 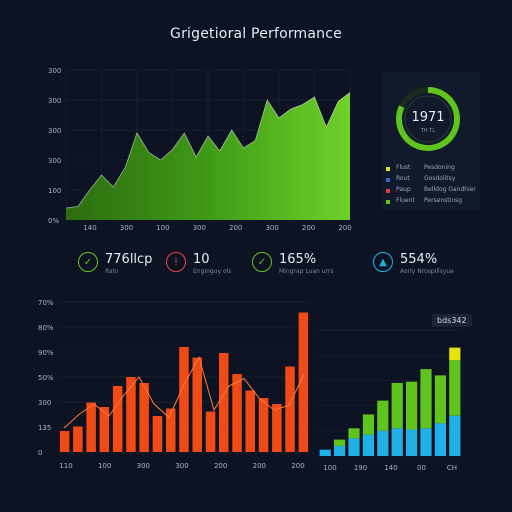 What do you see at coordinates (162, 228) in the screenshot?
I see `area-x-tick: 100` at bounding box center [162, 228].